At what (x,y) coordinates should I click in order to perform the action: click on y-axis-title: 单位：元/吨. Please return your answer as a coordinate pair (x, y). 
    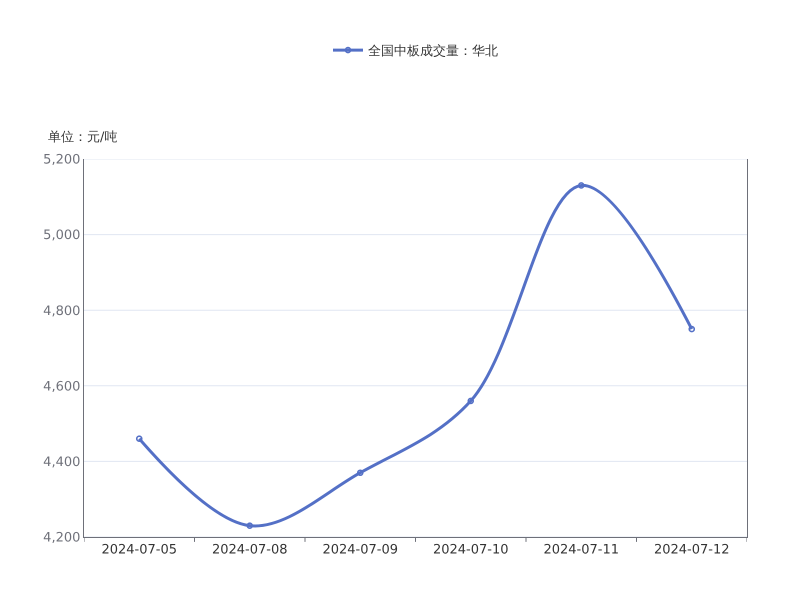
    Looking at the image, I should click on (83, 137).